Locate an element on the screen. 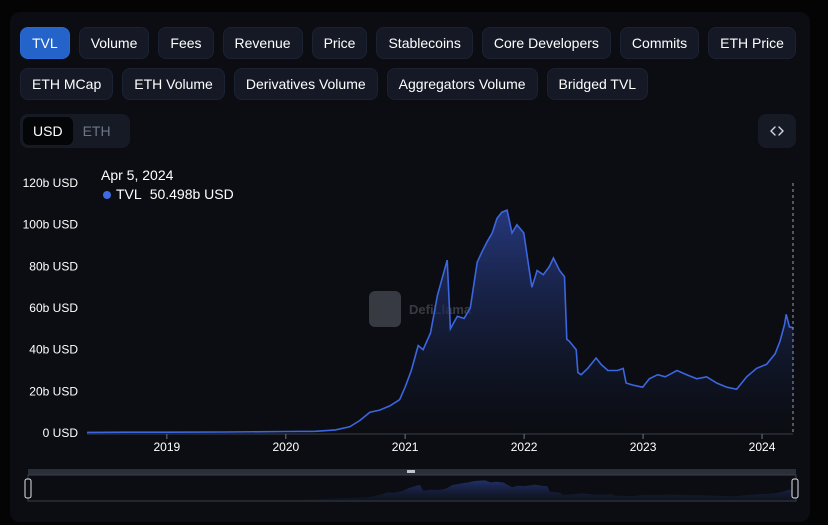 This screenshot has width=828, height=525. brush-grip-icon is located at coordinates (411, 471).